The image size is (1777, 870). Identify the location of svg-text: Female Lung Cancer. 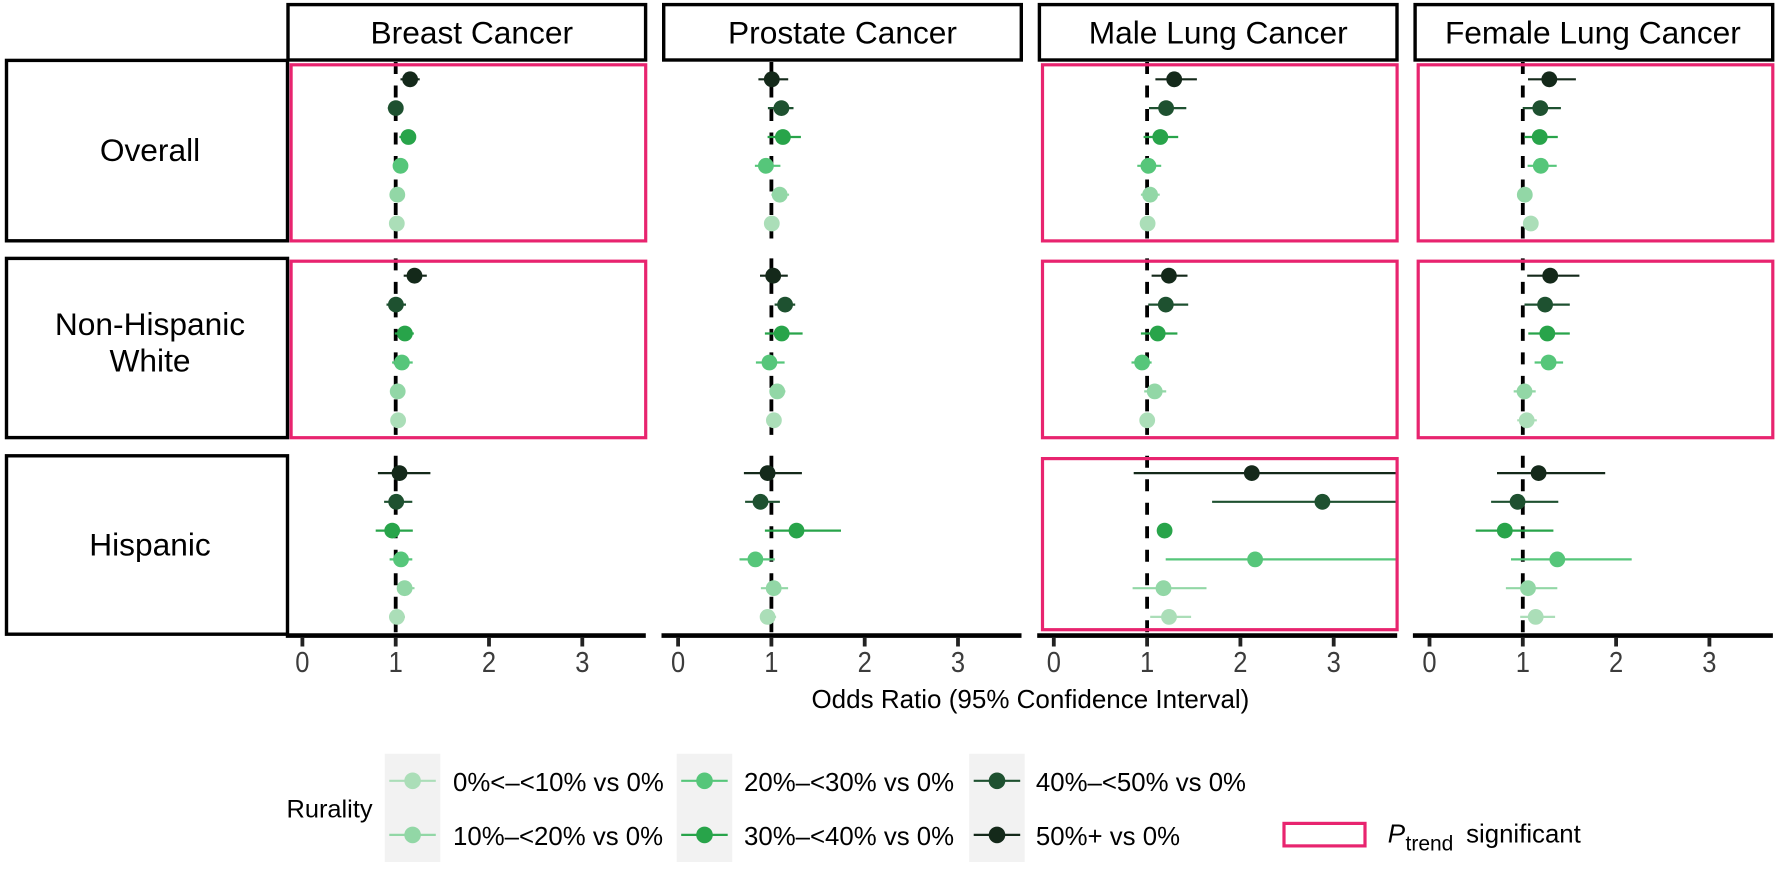
(1593, 33).